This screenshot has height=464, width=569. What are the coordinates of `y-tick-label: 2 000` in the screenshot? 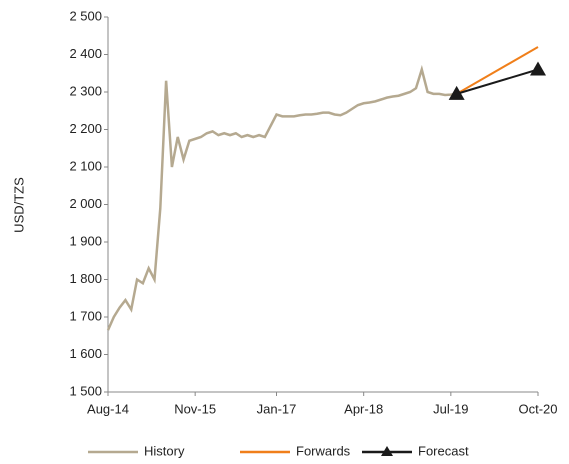 It's located at (85, 203).